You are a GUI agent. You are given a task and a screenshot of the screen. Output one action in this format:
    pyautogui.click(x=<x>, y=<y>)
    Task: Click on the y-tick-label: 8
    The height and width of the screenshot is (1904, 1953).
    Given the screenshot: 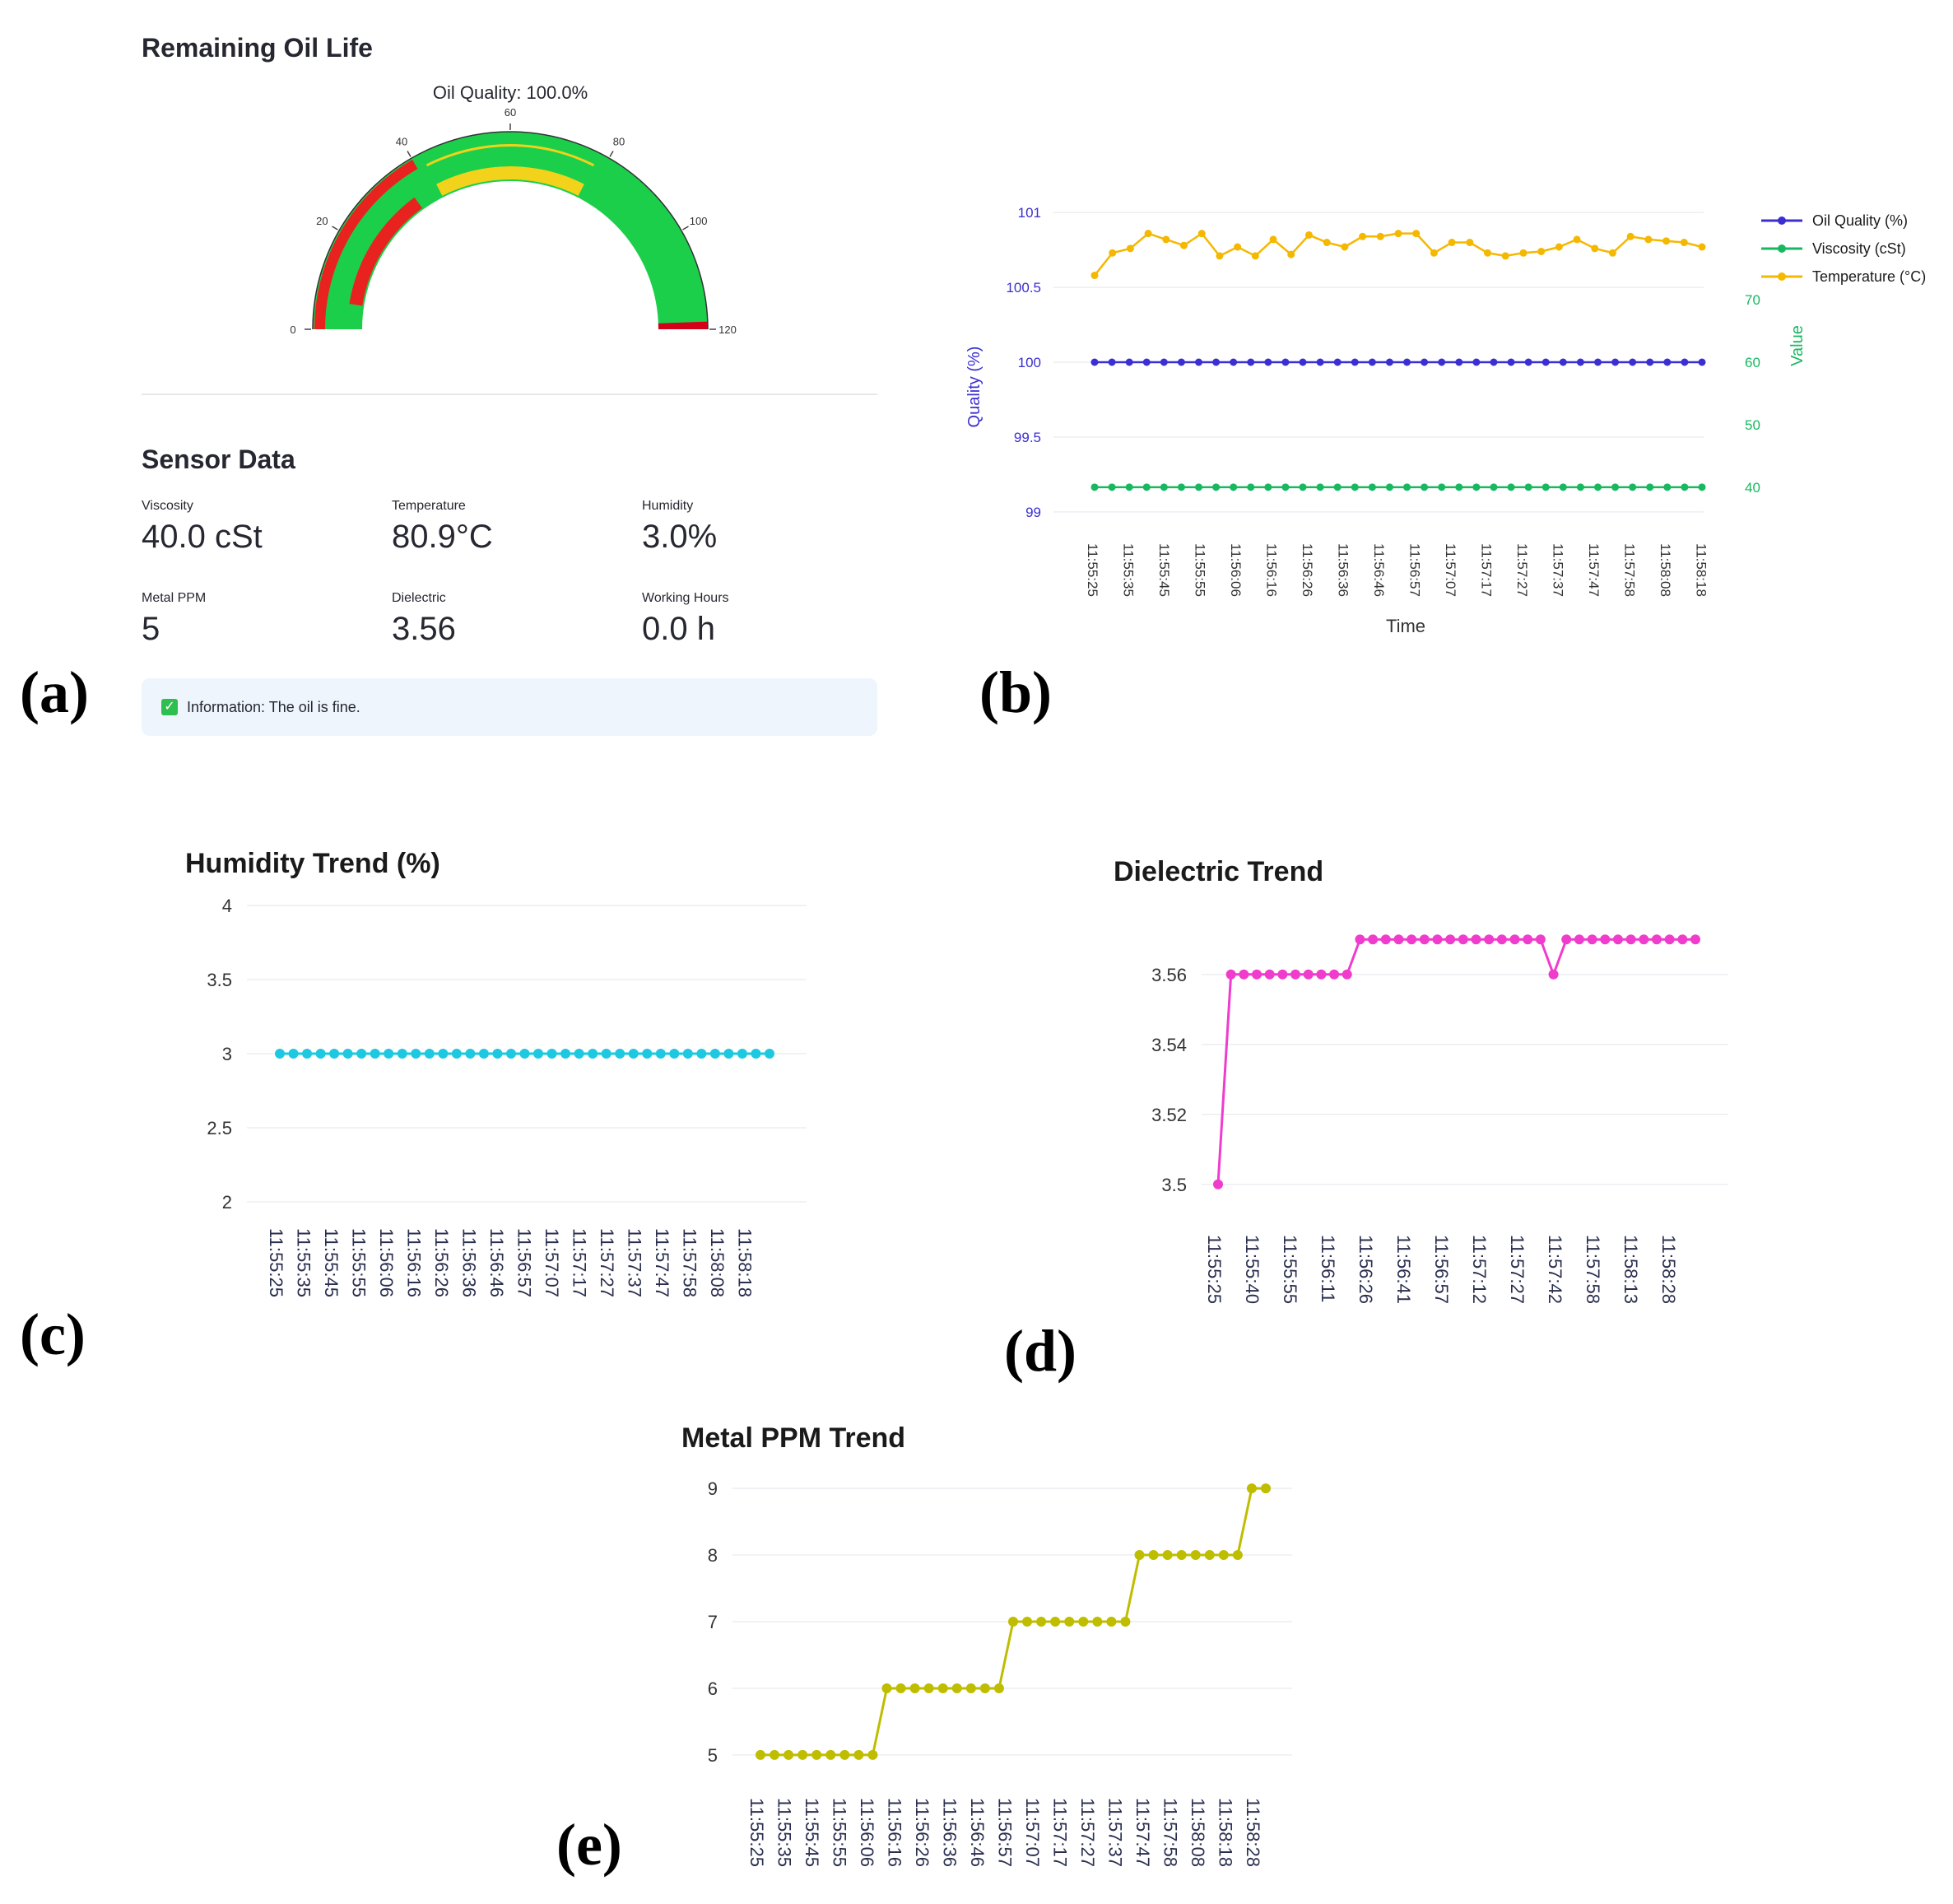 What is the action you would take?
    pyautogui.click(x=713, y=1555)
    